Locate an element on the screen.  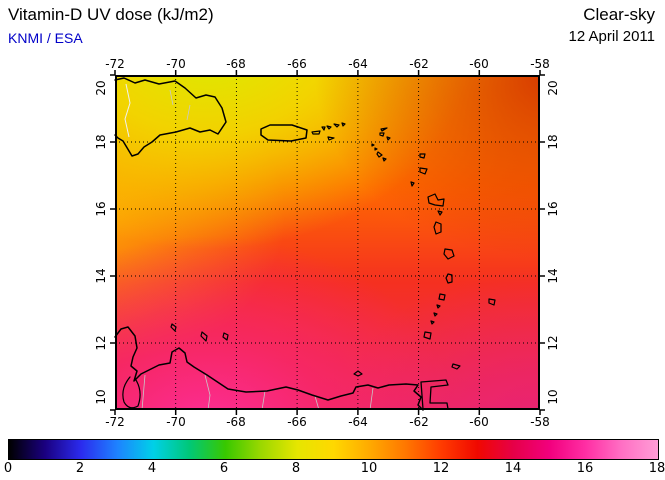
lon-tick-label-top: -58 is located at coordinates (540, 64).